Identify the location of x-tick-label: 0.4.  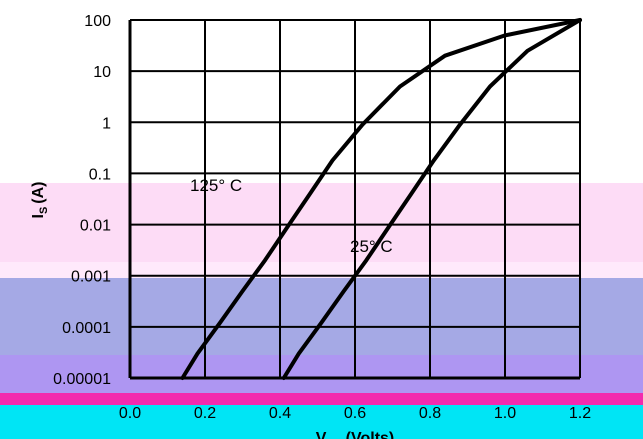
(280, 413).